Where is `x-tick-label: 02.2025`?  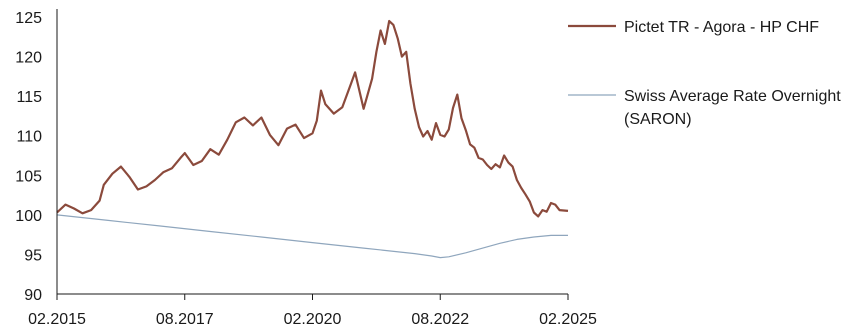 x-tick-label: 02.2025 is located at coordinates (568, 319).